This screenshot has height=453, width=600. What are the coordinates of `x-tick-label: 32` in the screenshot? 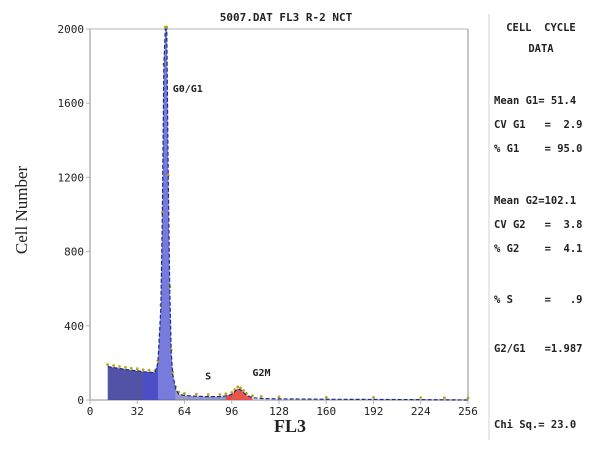 It's located at (137, 411).